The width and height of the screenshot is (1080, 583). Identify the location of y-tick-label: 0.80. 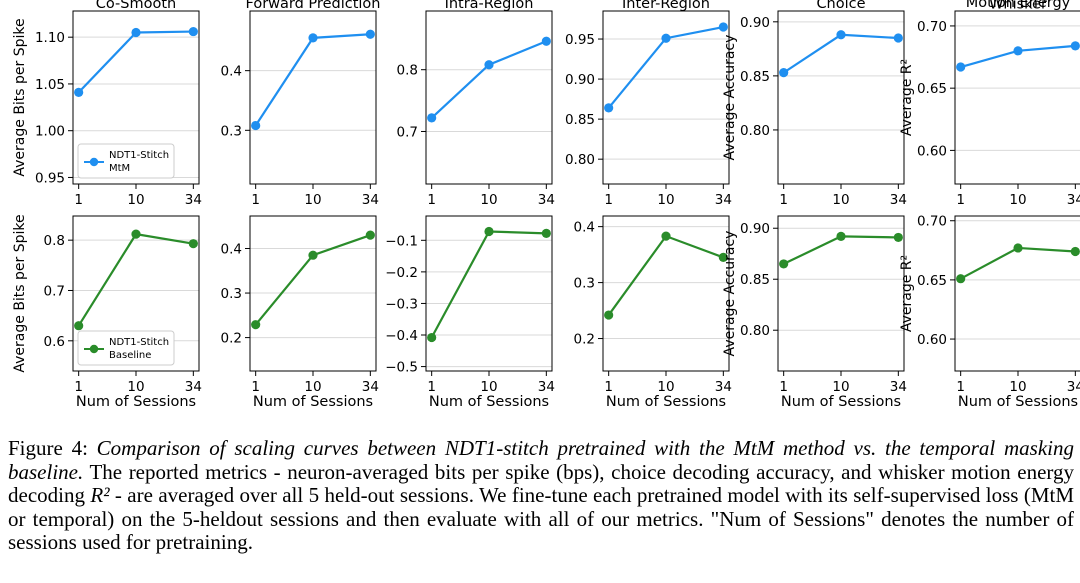
(755, 131).